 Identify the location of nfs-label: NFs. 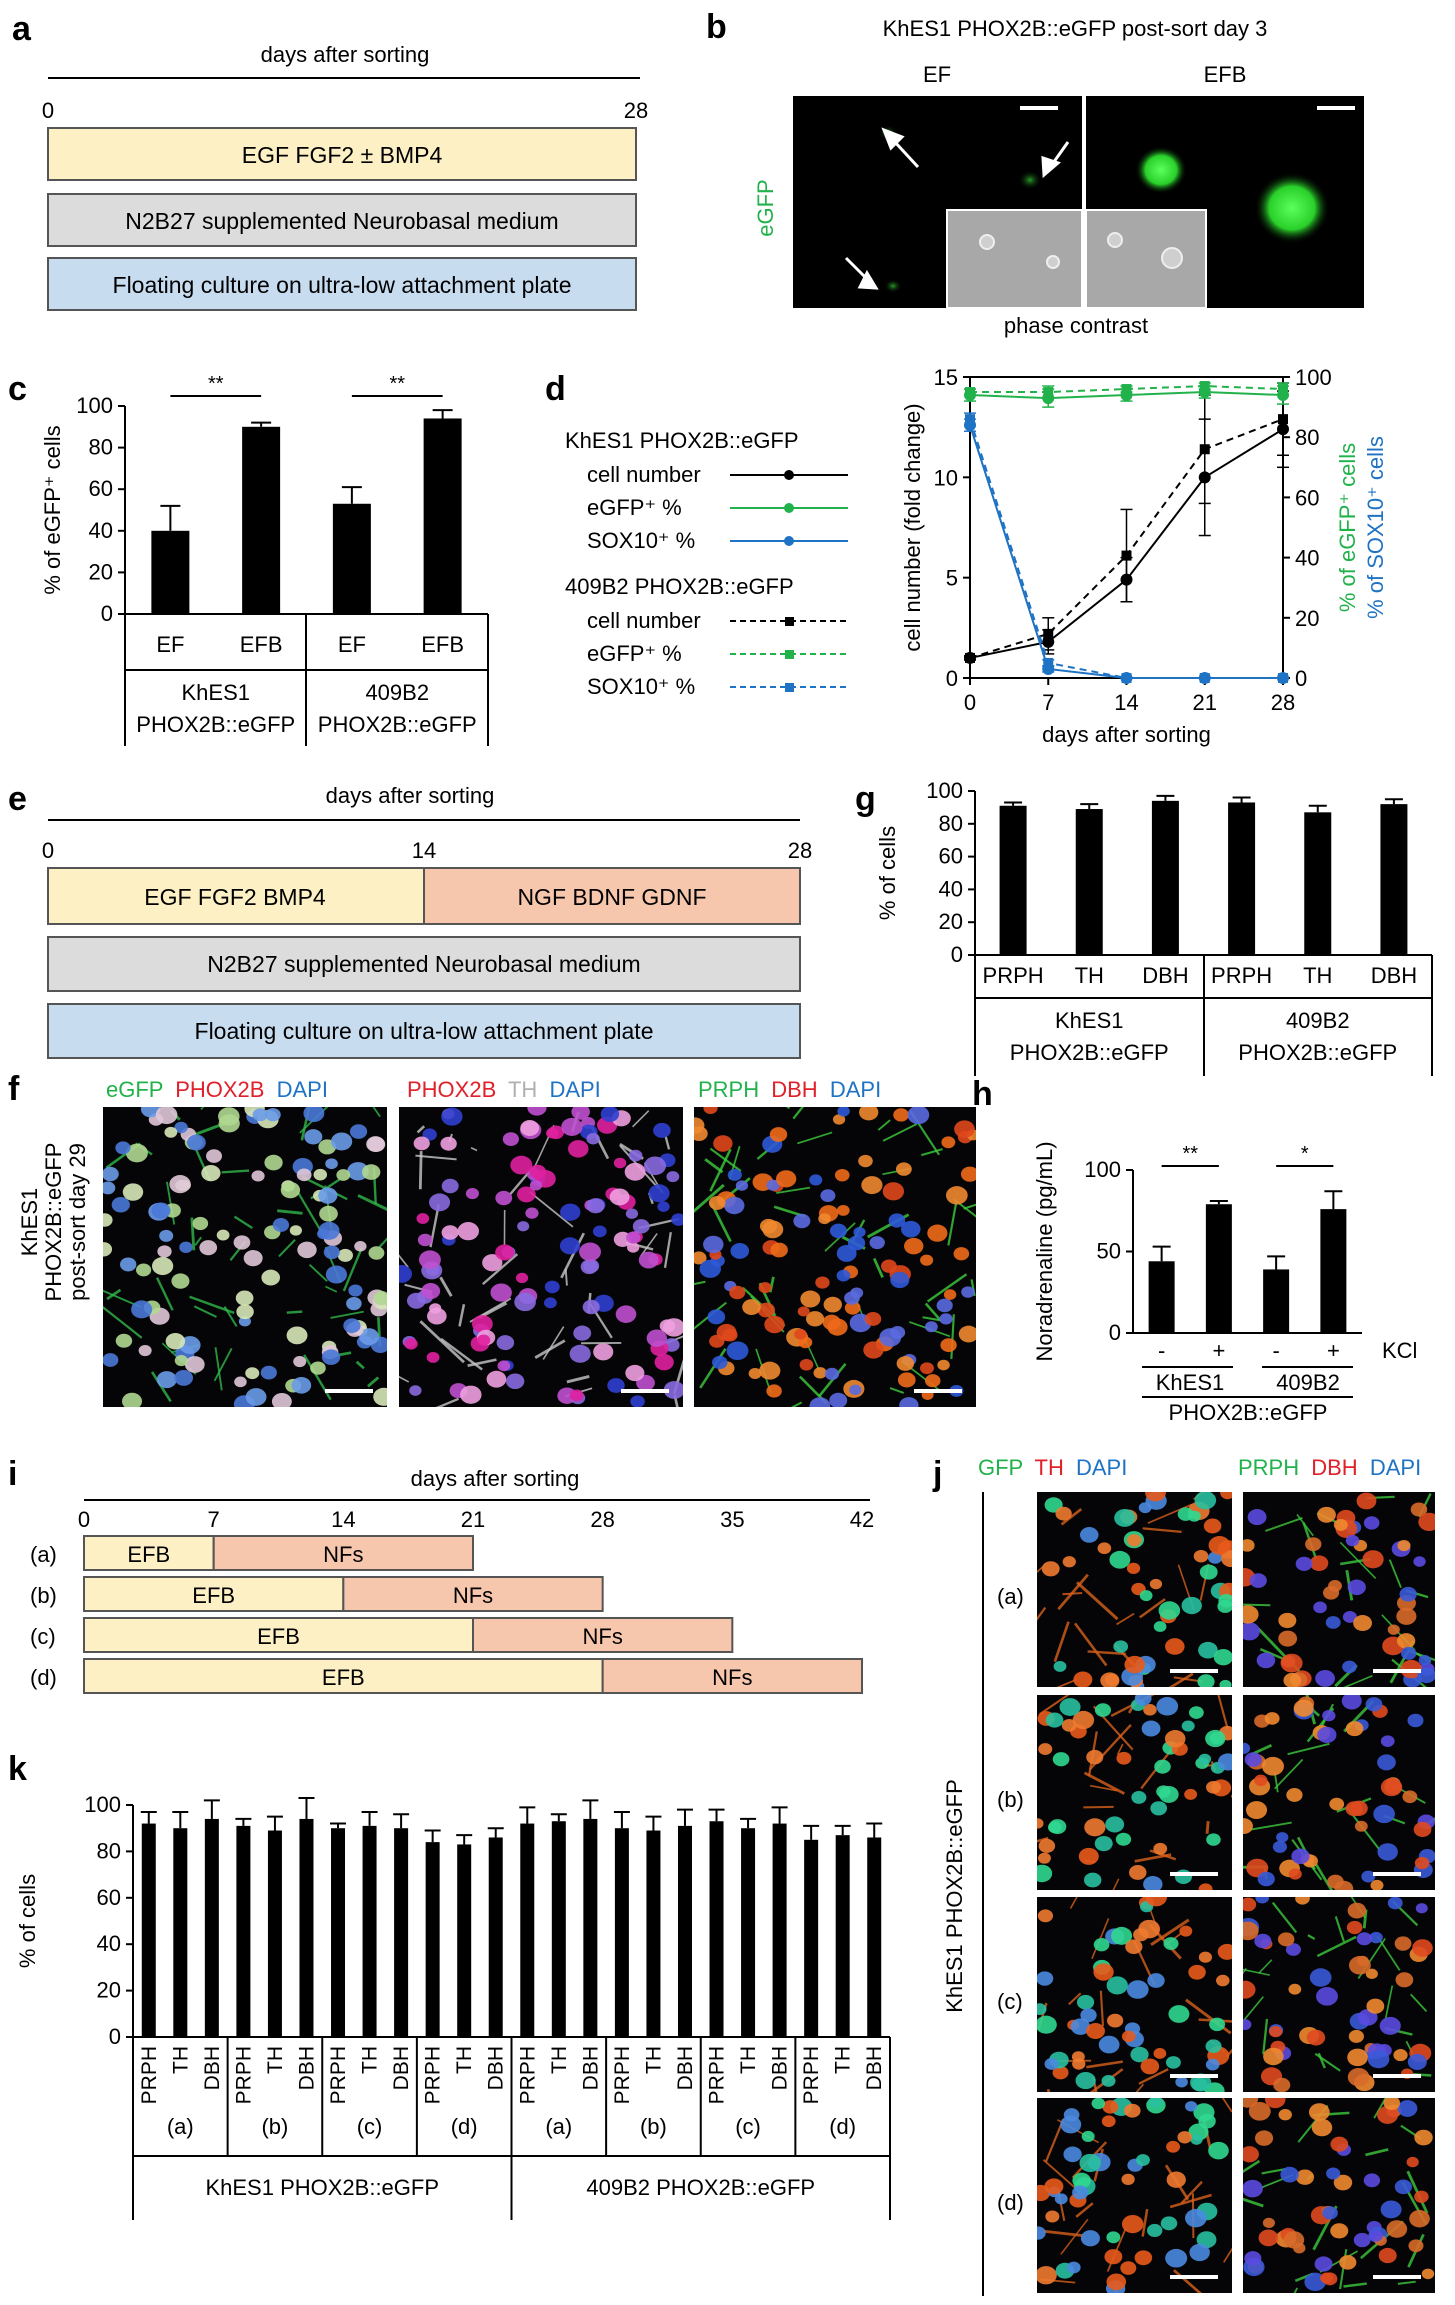
(343, 1554).